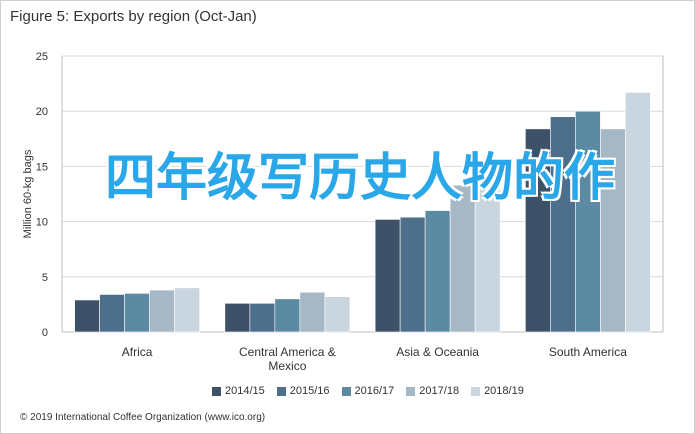 This screenshot has height=434, width=695. I want to click on y-axis-label: Million 60-kg bags, so click(28, 193).